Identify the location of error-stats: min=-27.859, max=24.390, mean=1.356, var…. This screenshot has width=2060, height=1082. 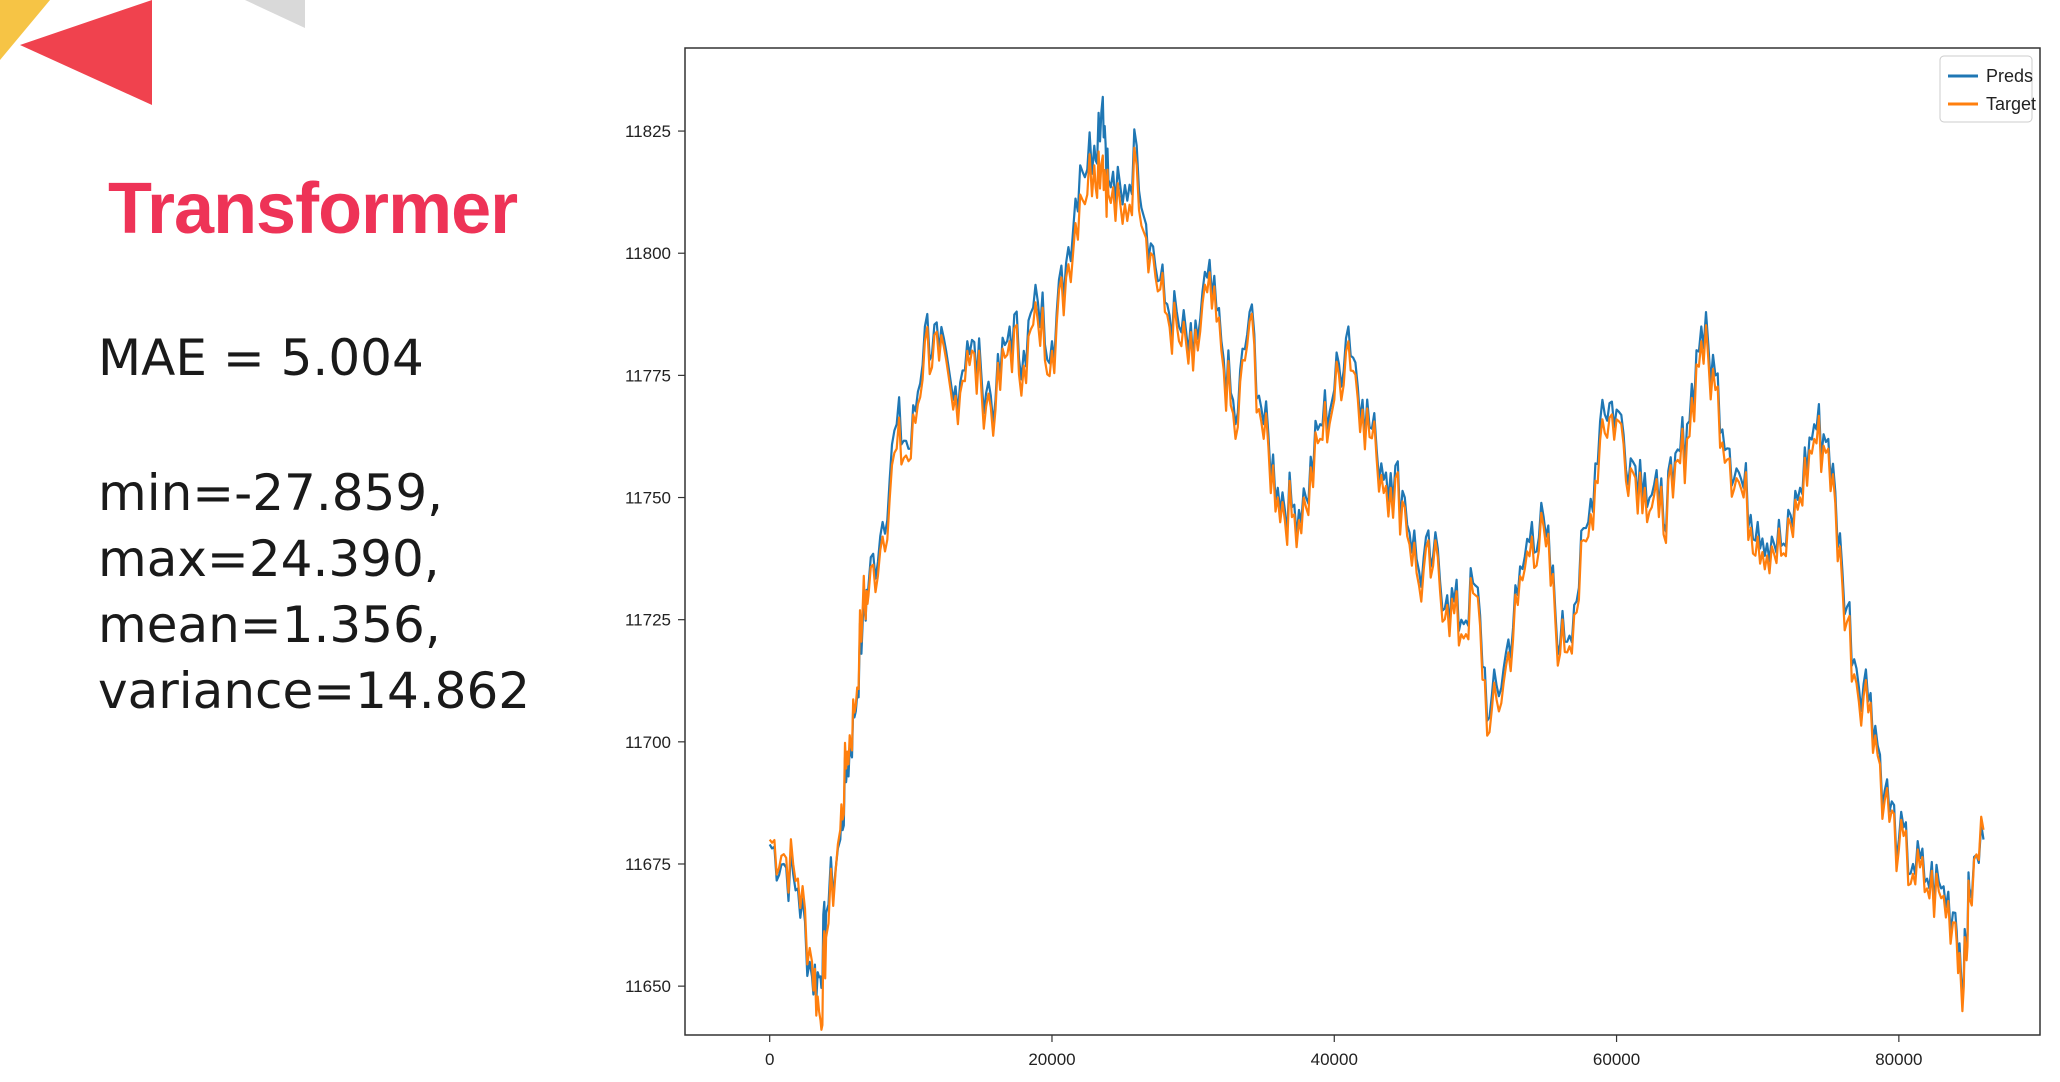
(314, 592).